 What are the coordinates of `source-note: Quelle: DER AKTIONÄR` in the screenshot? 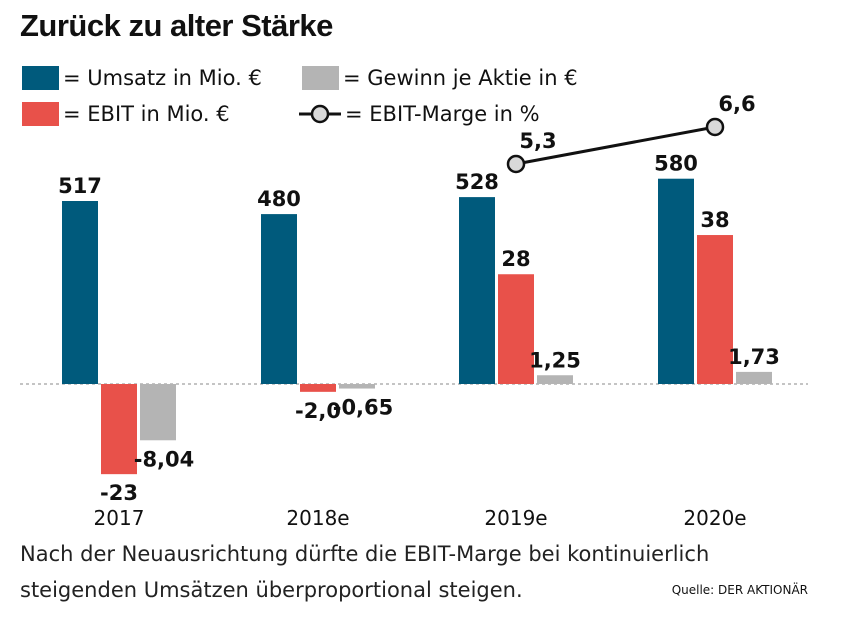 It's located at (739, 590).